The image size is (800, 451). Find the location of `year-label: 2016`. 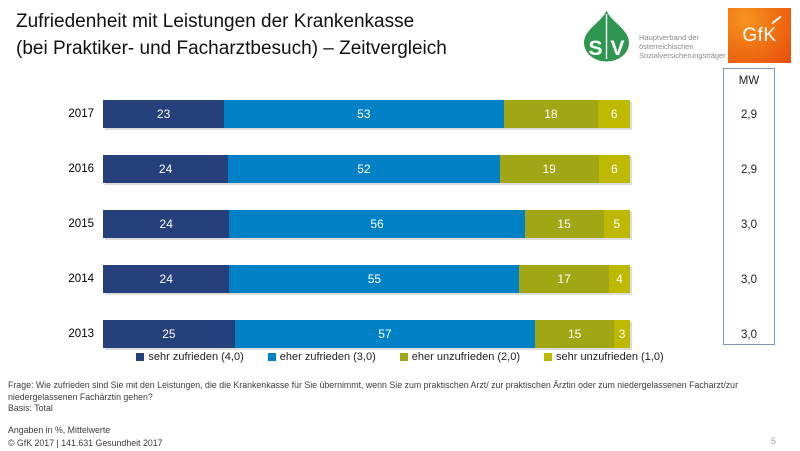

year-label: 2016 is located at coordinates (81, 168).